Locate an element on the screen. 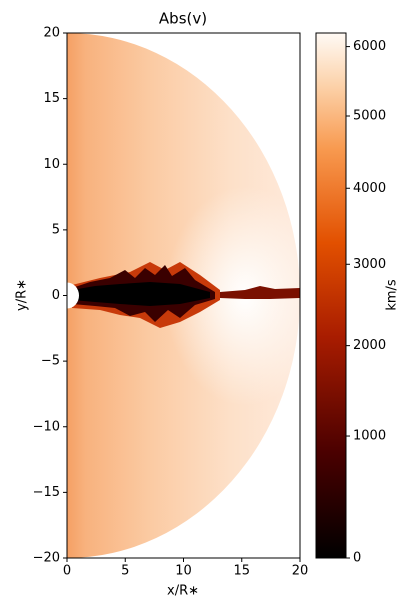 The image size is (407, 614). y-tick-label: 20 is located at coordinates (51, 33).